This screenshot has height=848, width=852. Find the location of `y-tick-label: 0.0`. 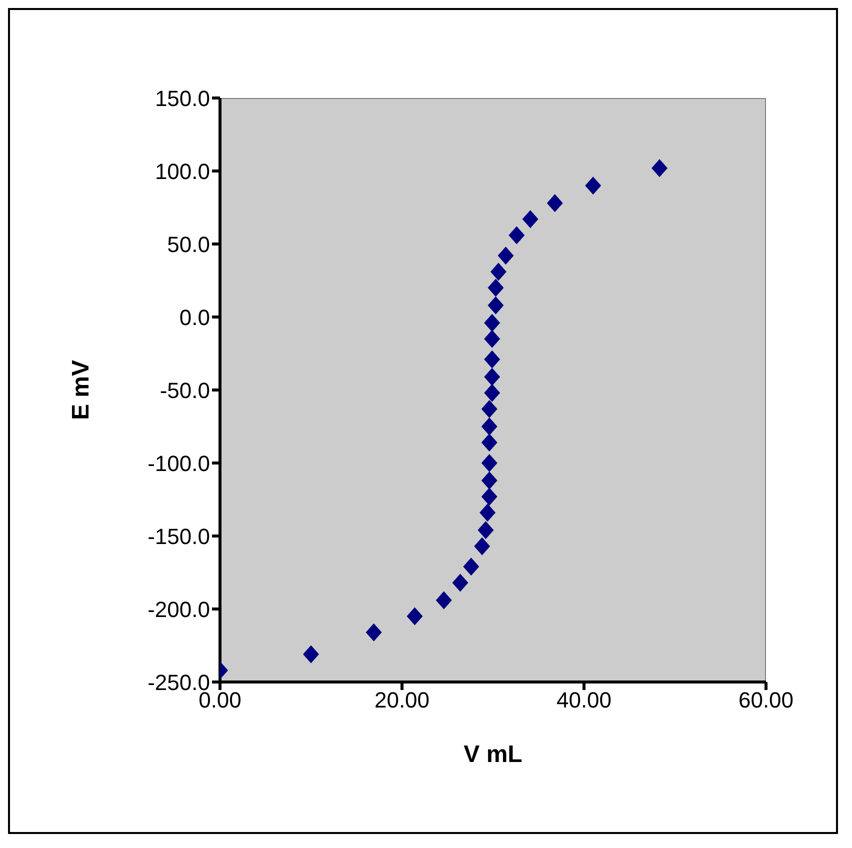

y-tick-label: 0.0 is located at coordinates (194, 317).